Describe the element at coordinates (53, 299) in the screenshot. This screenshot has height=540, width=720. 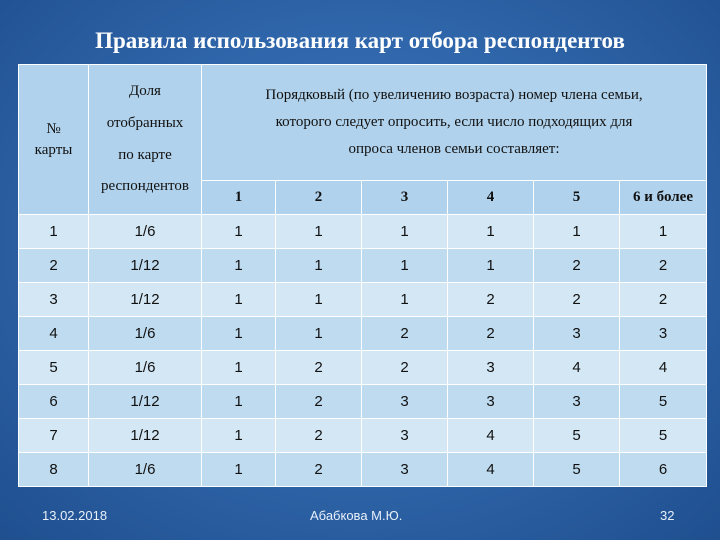
I see `card-number-cell: 3` at that location.